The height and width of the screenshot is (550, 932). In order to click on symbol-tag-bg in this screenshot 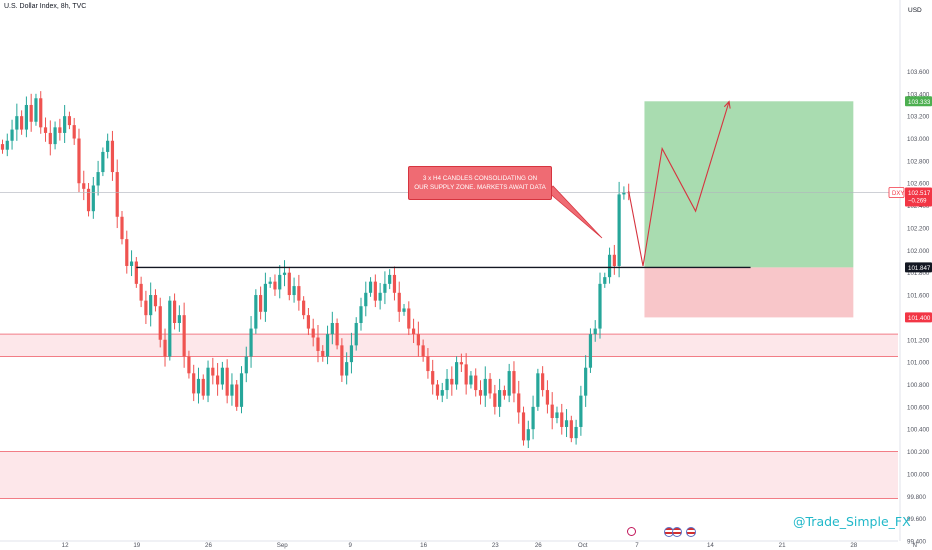, I will do `click(896, 192)`.